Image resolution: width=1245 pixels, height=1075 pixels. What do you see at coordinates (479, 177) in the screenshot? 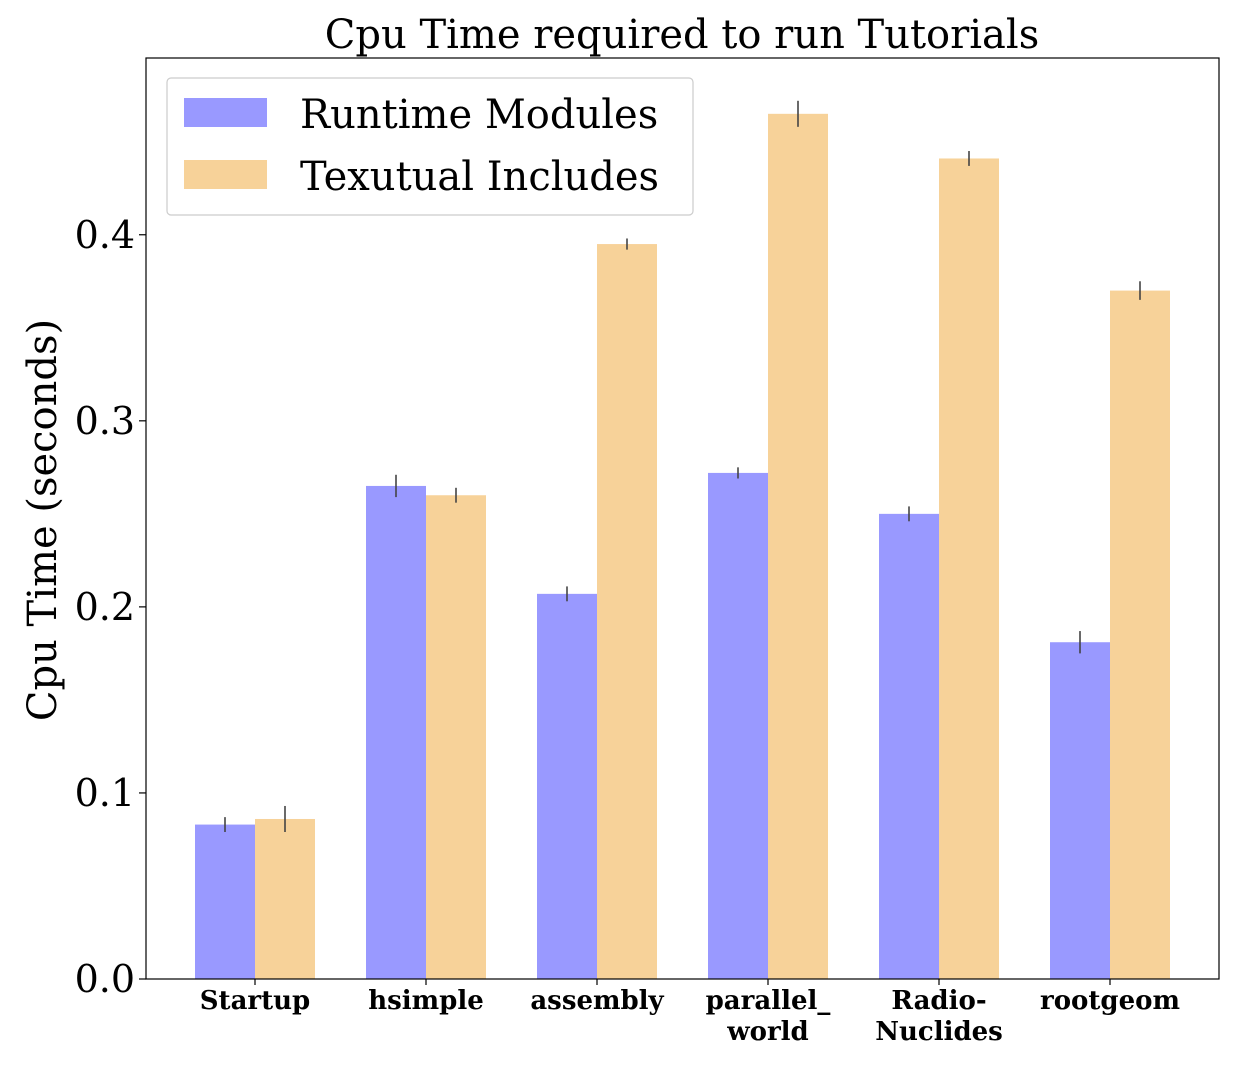
I see `legend-label-texutual-includes: Texutual Includes` at bounding box center [479, 177].